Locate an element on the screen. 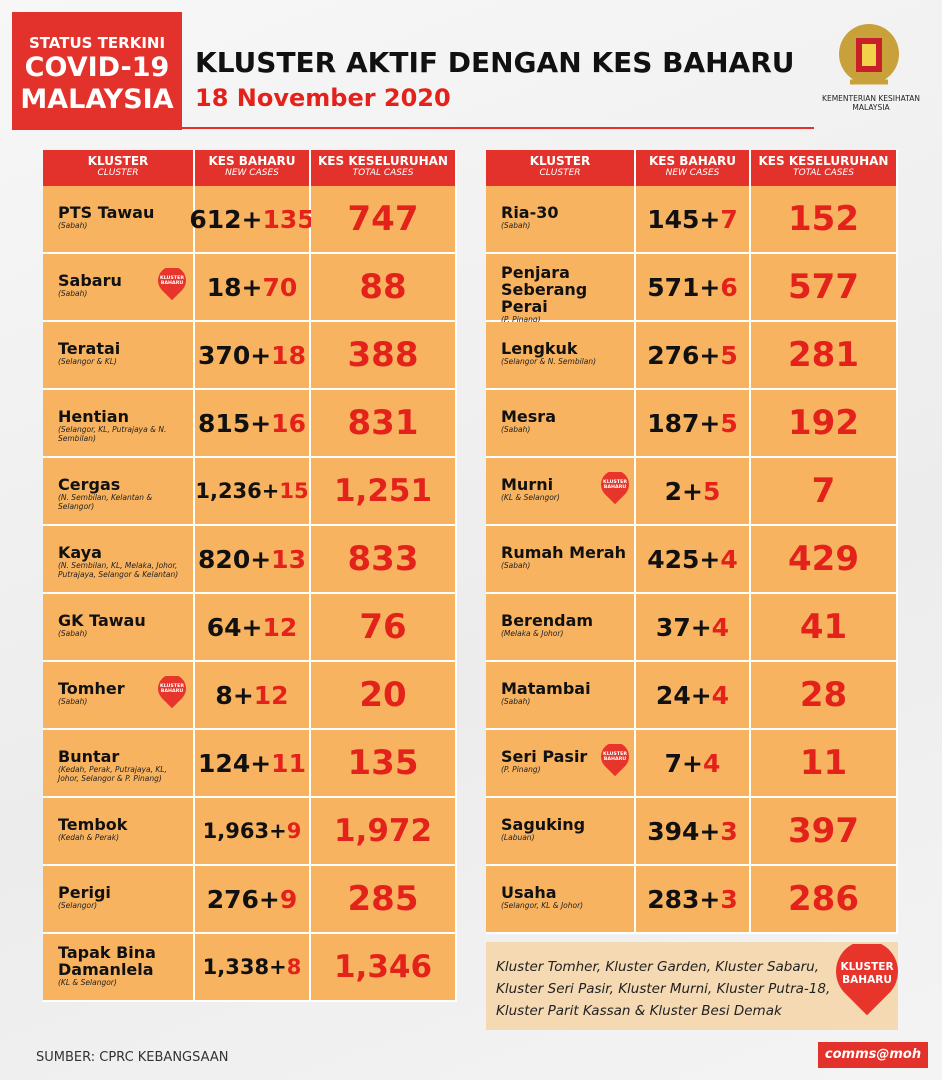 The width and height of the screenshot is (942, 1080). base-cases: 276 is located at coordinates (232, 899).